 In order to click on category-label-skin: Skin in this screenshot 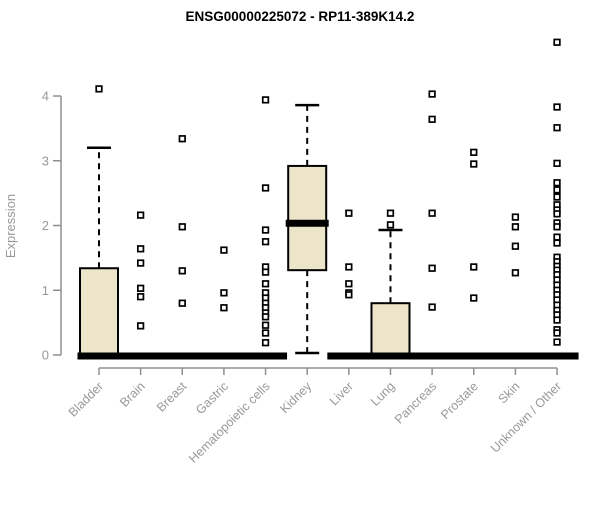, I will do `click(508, 392)`.